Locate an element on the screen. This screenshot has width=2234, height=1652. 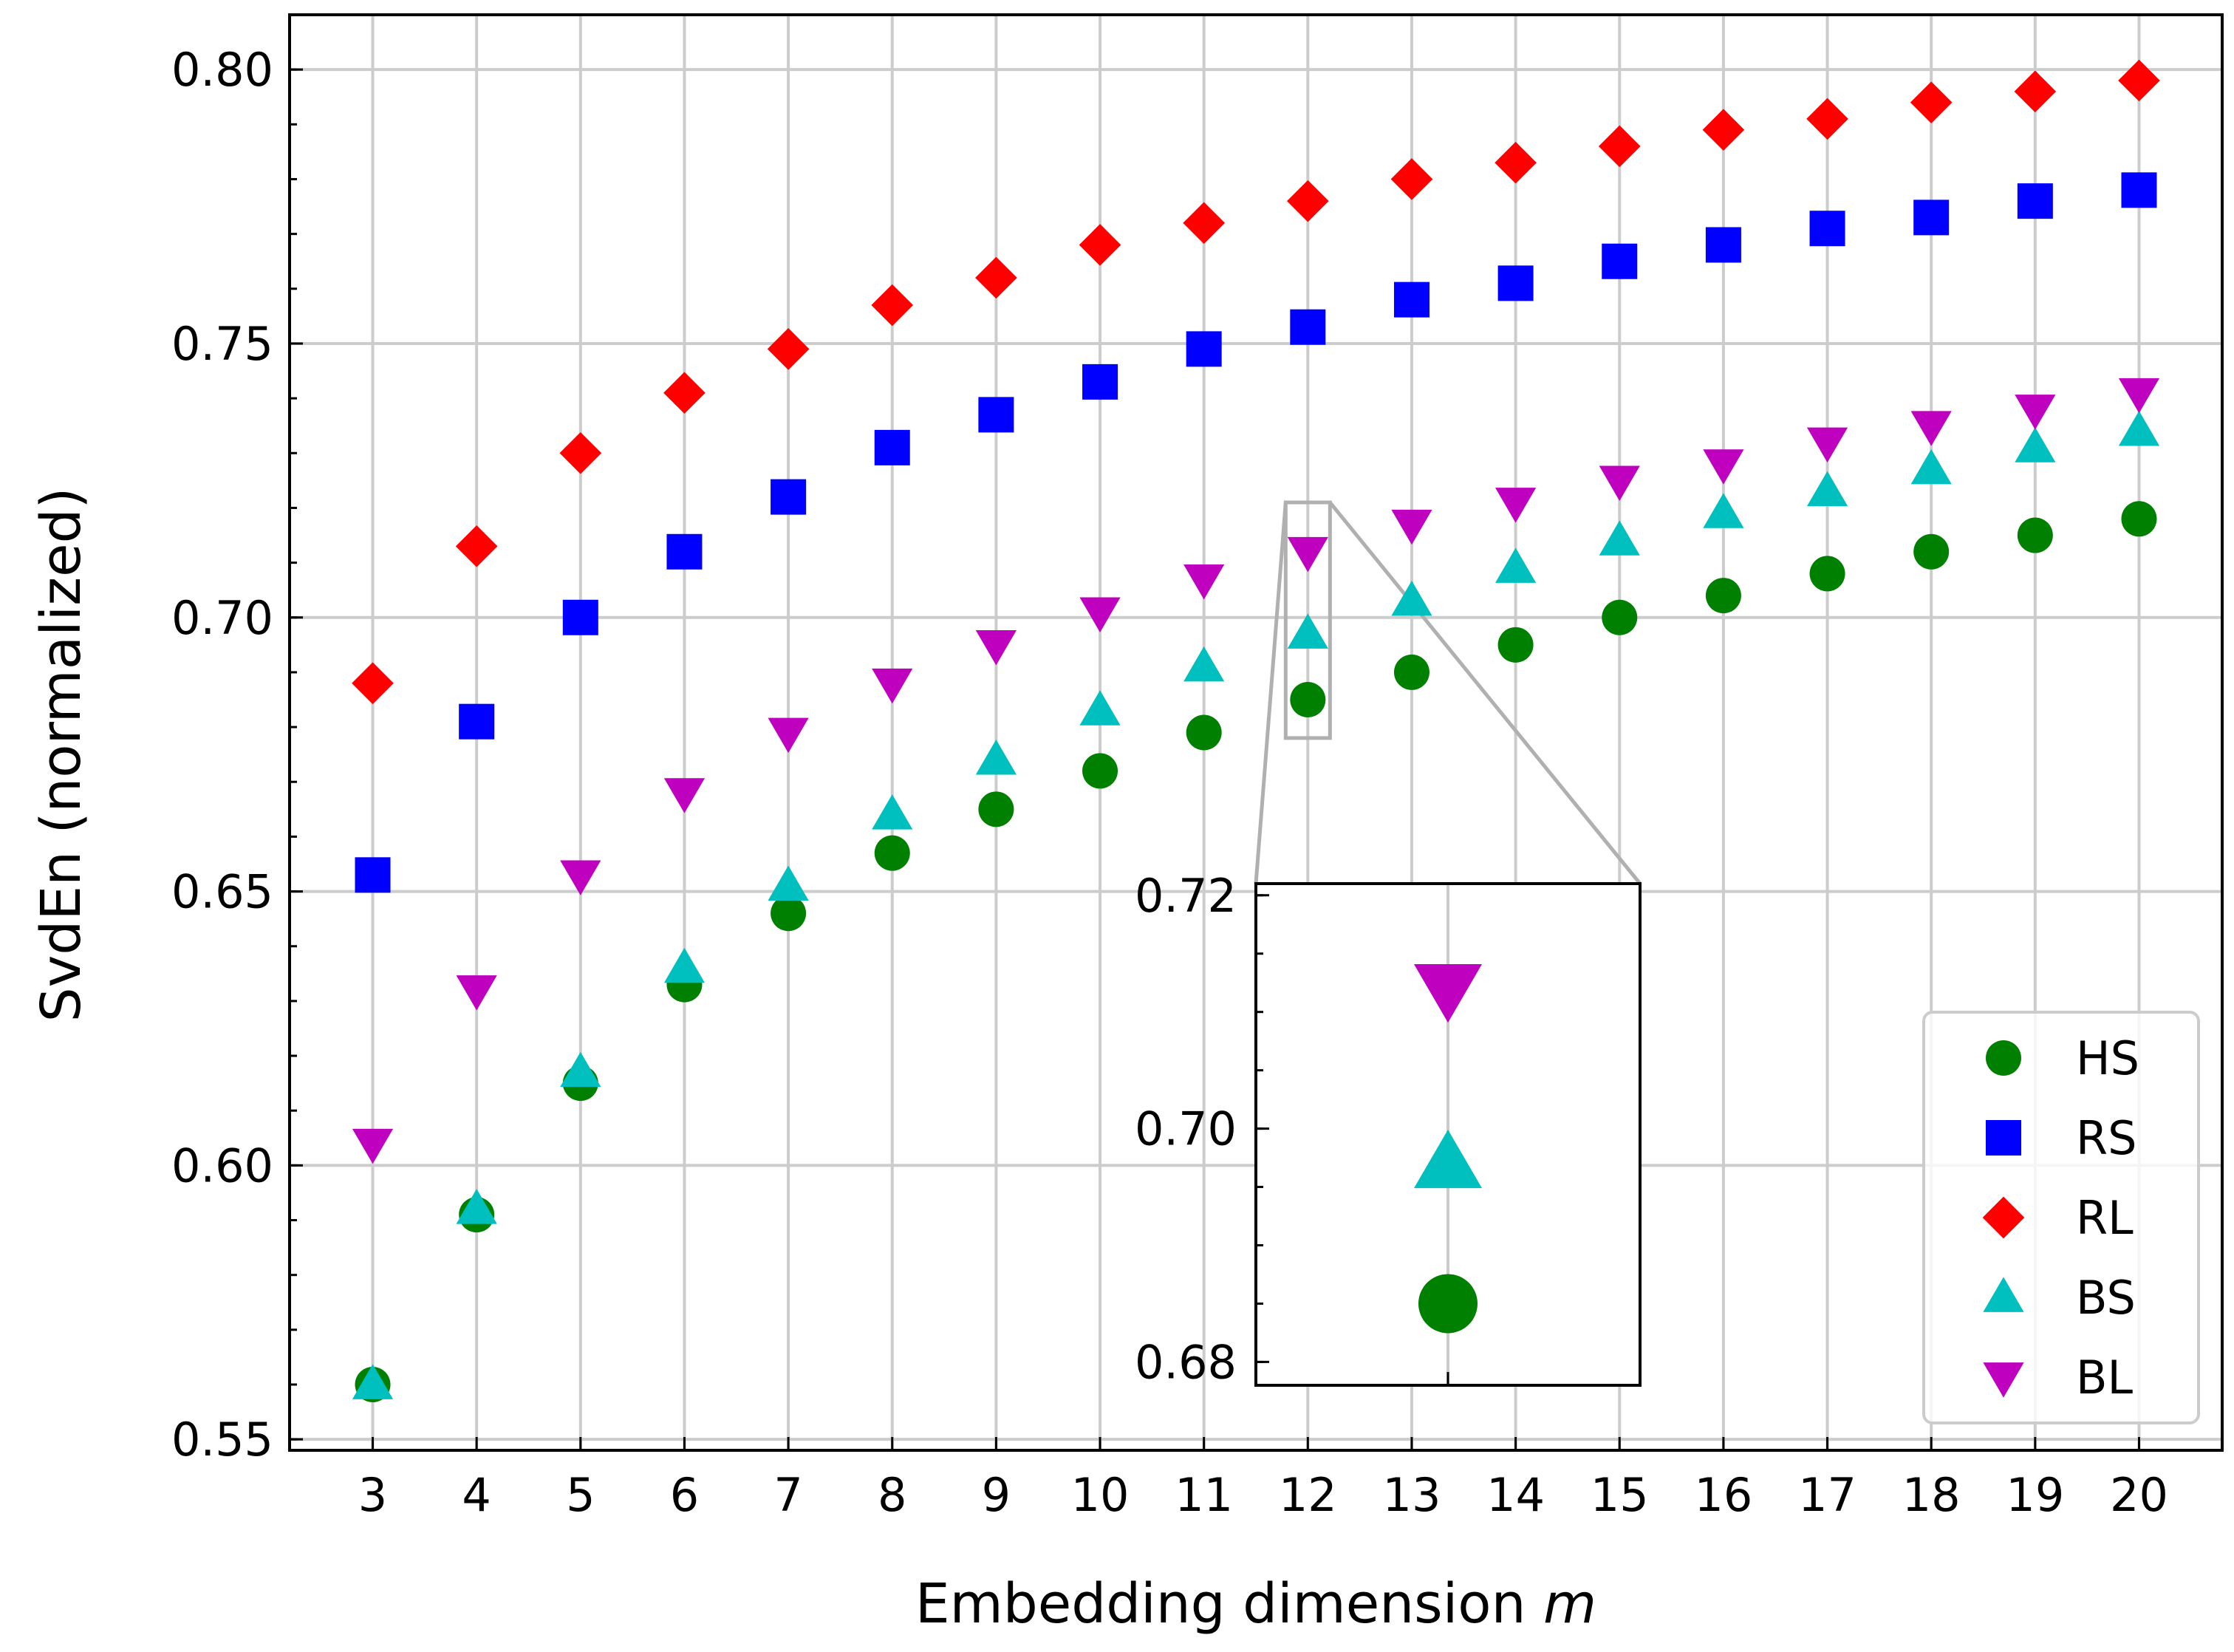
y-axis-label: SvdEn (normalized) is located at coordinates (62, 755).